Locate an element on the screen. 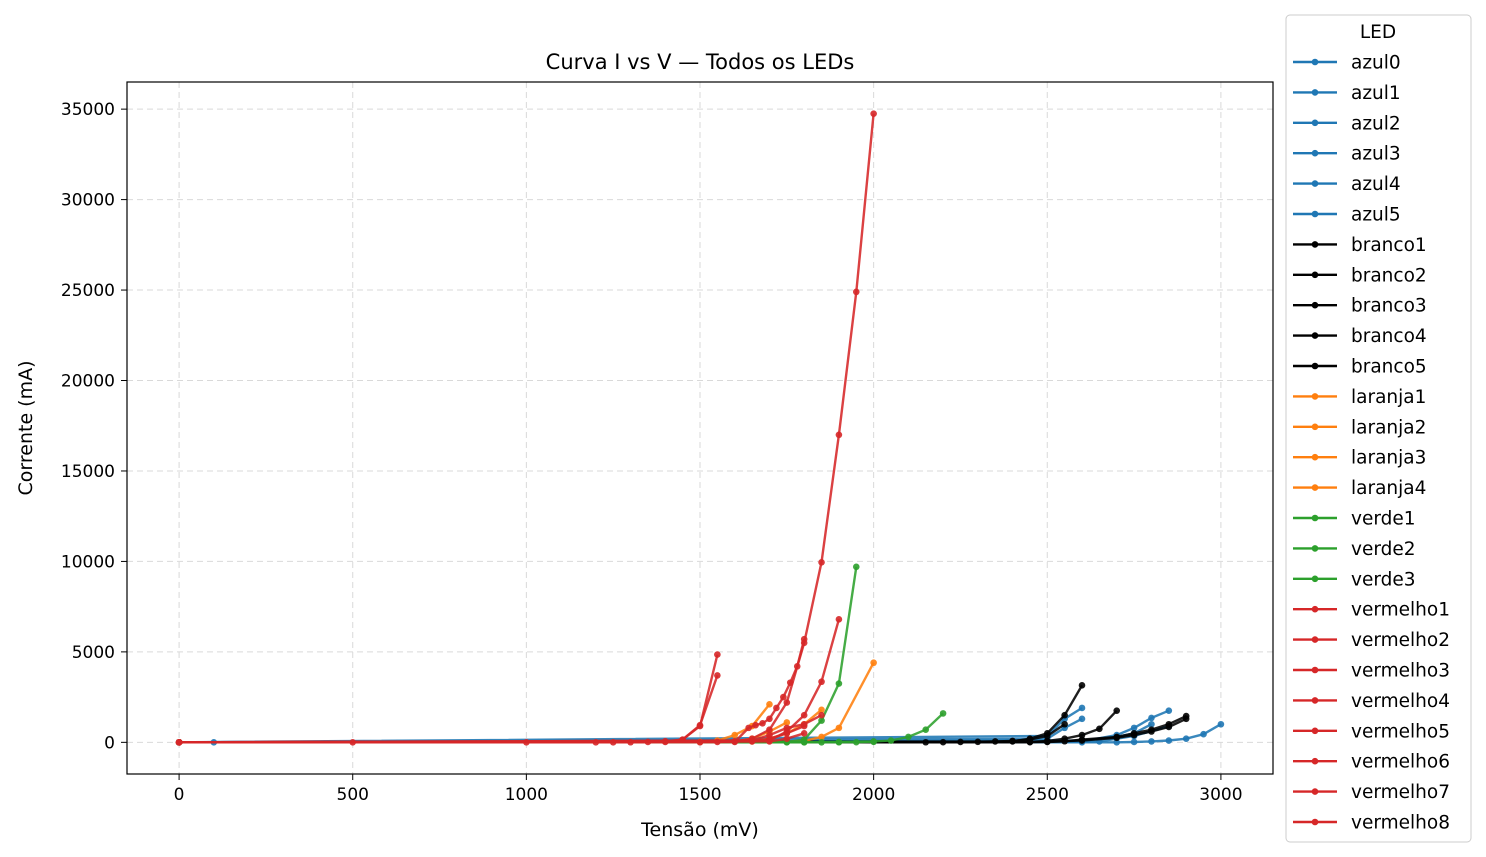  legend-item-azul2: azul2 is located at coordinates (1347, 123).